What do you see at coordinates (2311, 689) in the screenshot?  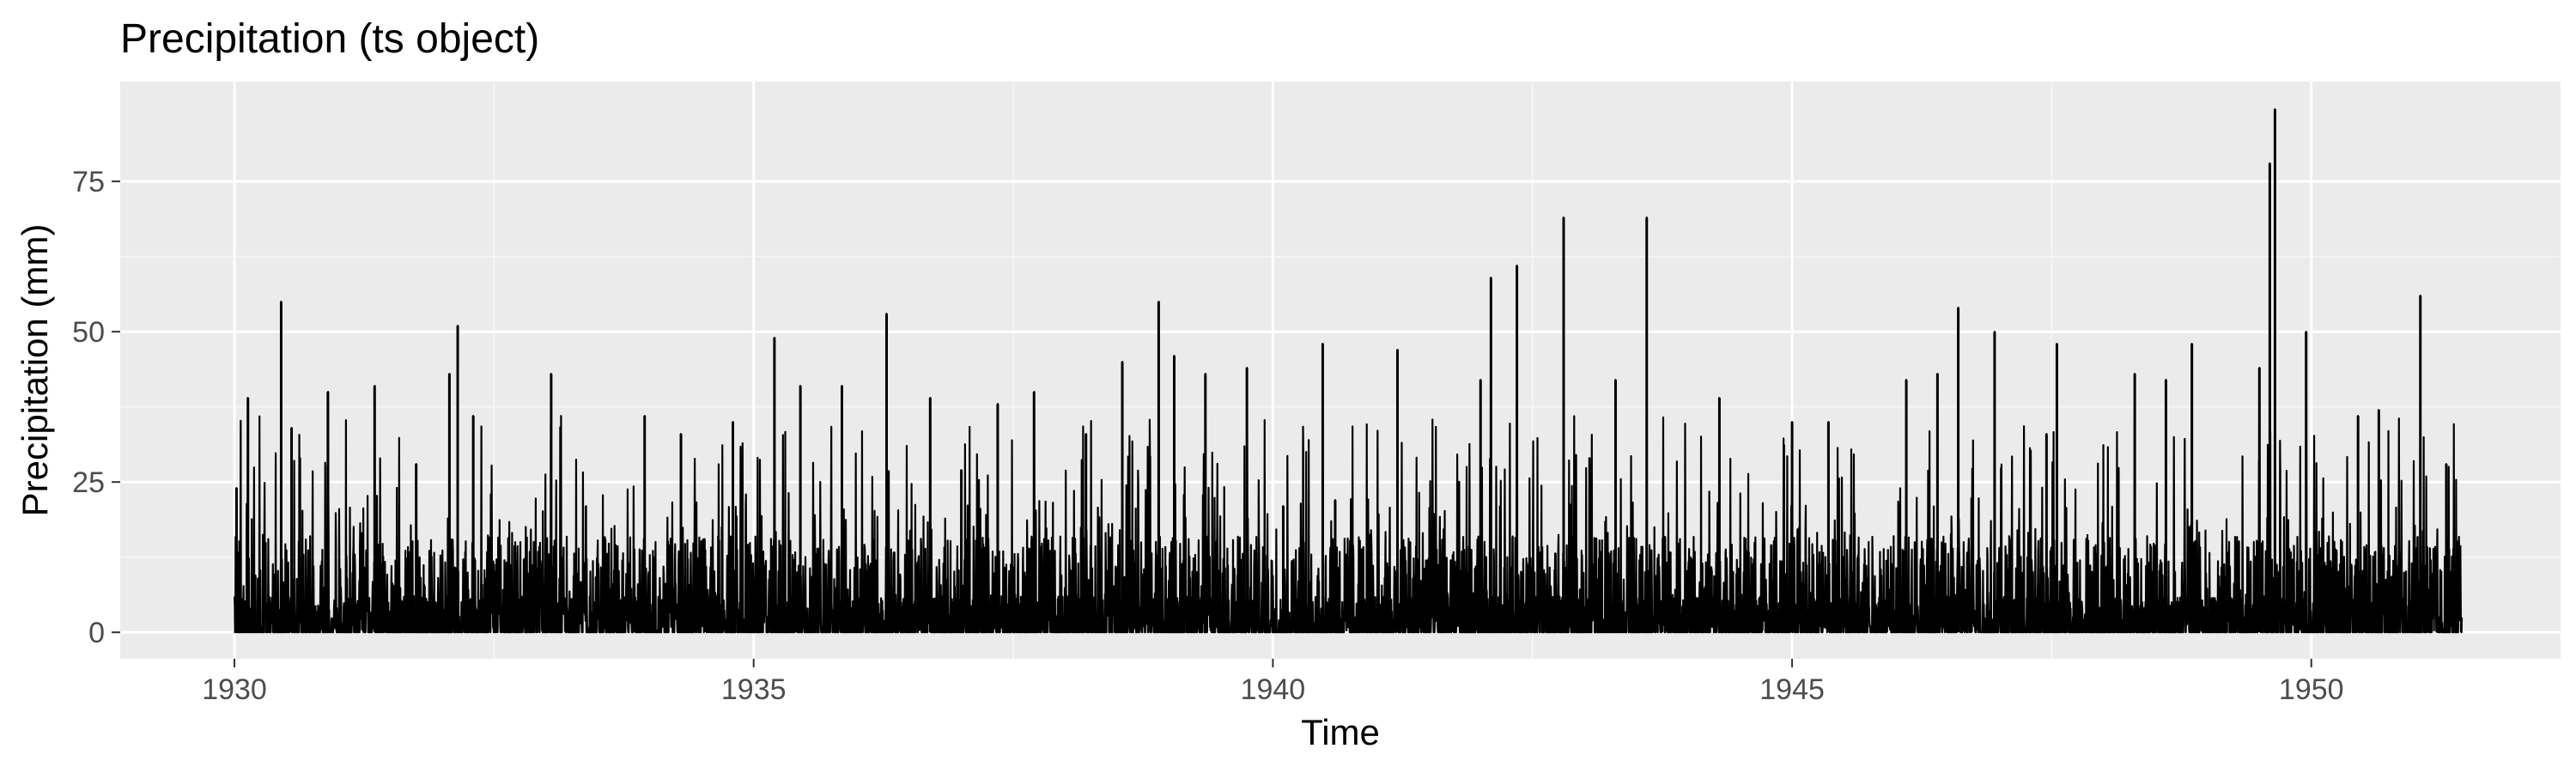 I see `x-tick-label: 1950` at bounding box center [2311, 689].